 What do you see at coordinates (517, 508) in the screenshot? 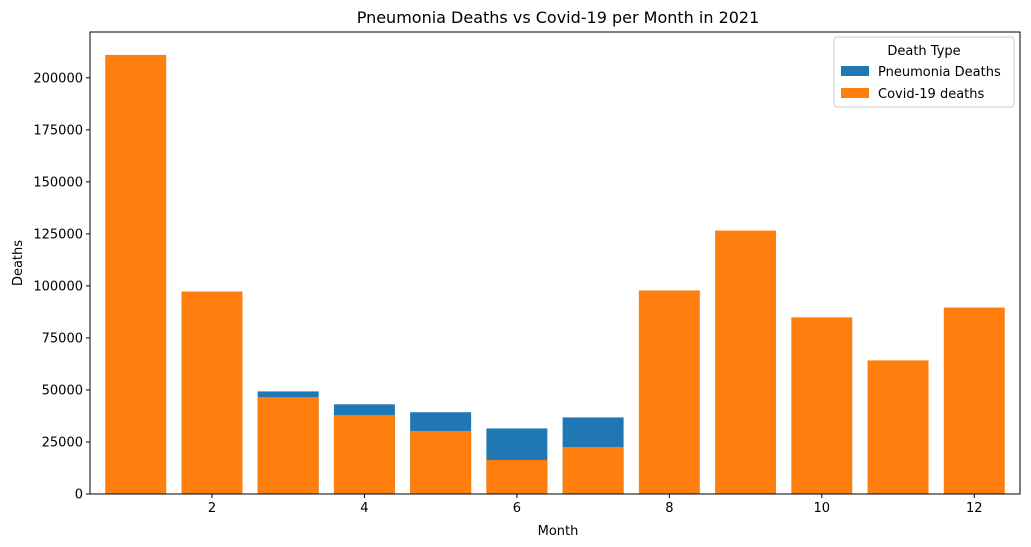
I see `x-tick-label: 6` at bounding box center [517, 508].